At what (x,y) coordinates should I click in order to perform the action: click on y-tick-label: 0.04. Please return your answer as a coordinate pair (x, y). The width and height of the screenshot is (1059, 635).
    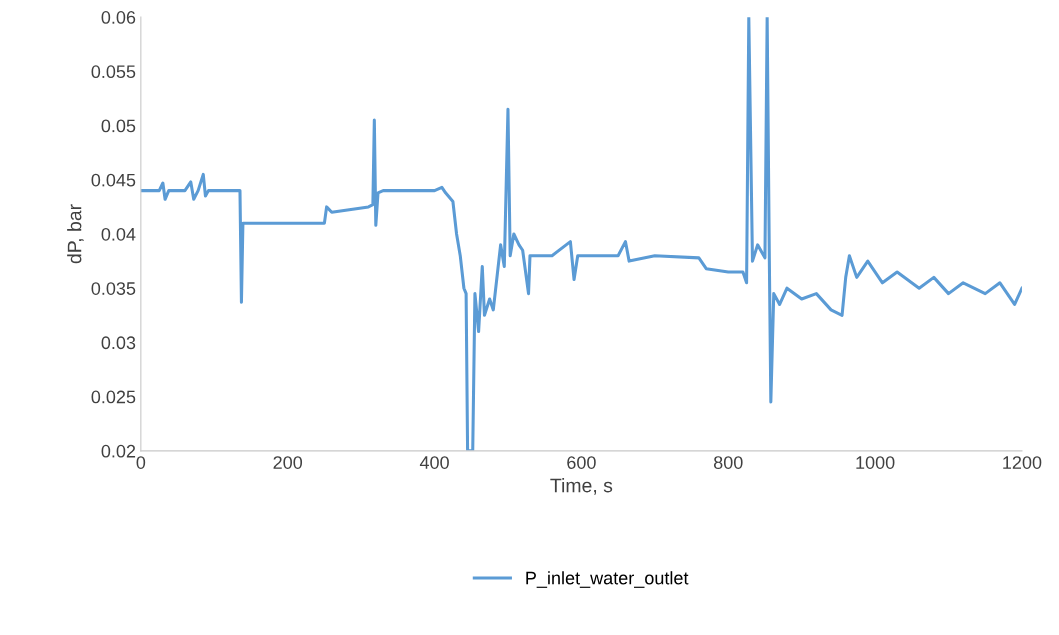
    Looking at the image, I should click on (118, 234).